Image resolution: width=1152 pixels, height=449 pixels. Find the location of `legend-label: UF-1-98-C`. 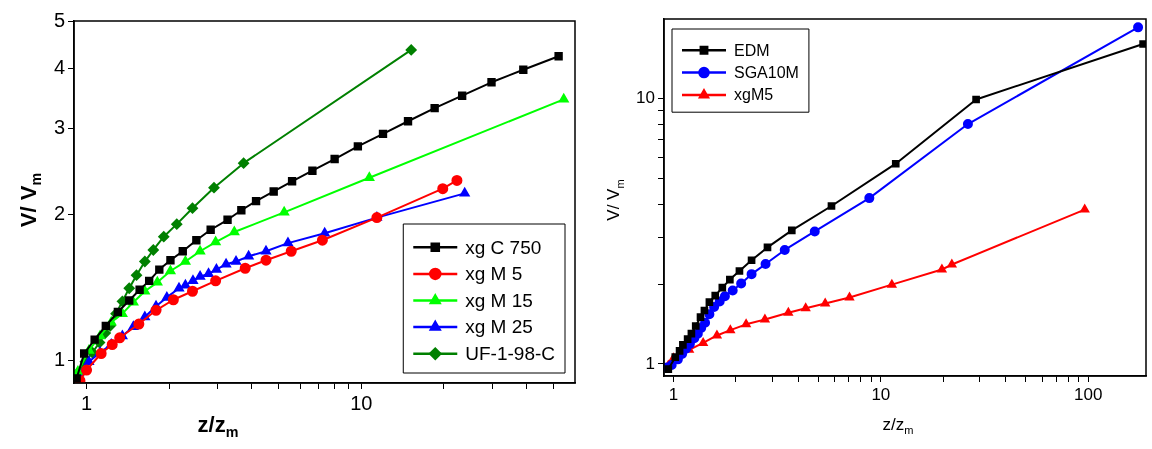

legend-label: UF-1-98-C is located at coordinates (510, 353).